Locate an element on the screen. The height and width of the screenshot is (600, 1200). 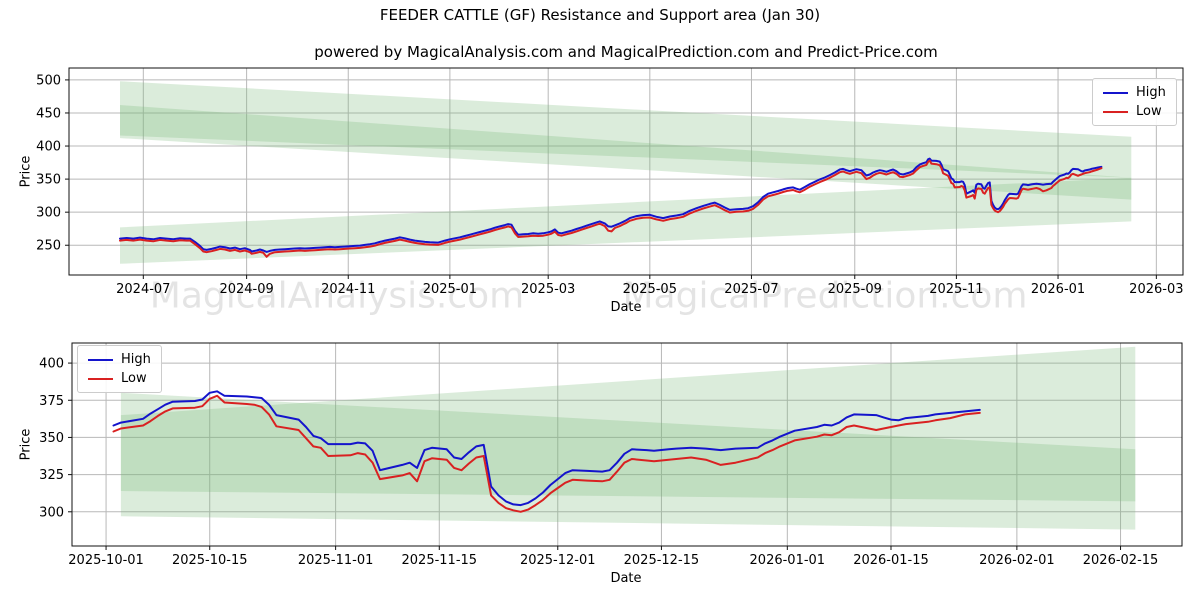
x-tick-label: 2025-05 is located at coordinates (650, 289).